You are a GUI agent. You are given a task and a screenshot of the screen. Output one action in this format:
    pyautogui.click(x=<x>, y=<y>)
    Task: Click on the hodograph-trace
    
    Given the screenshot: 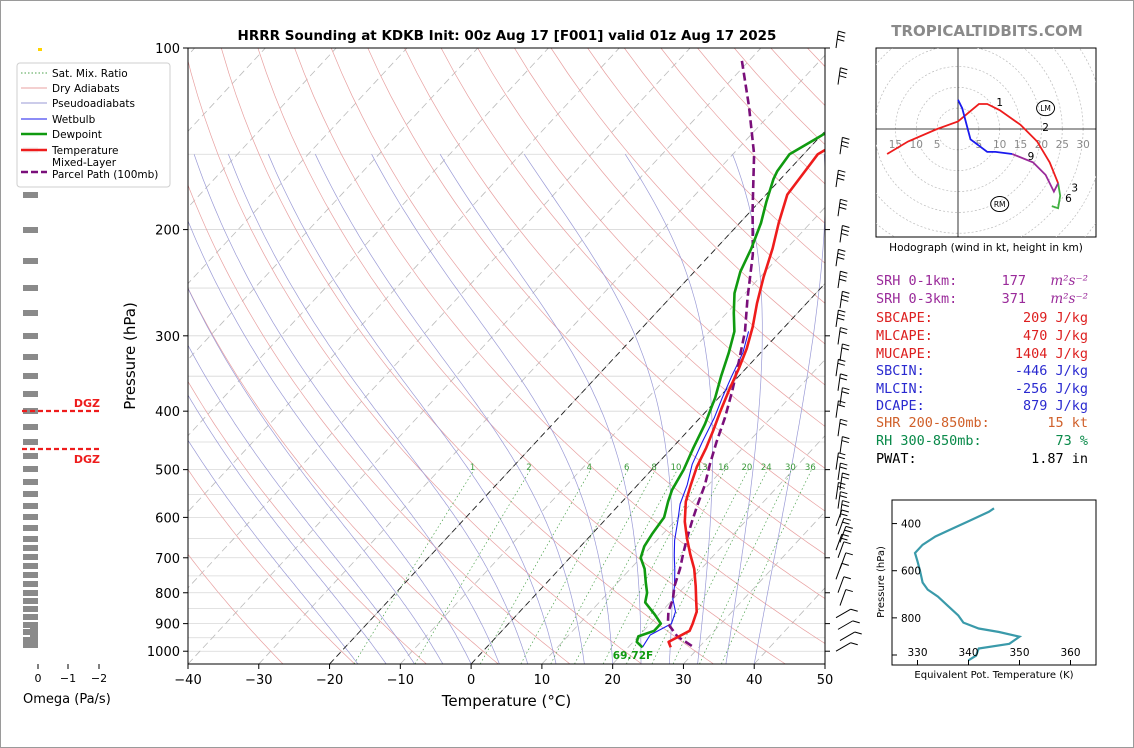 What is the action you would take?
    pyautogui.click(x=985, y=127)
    